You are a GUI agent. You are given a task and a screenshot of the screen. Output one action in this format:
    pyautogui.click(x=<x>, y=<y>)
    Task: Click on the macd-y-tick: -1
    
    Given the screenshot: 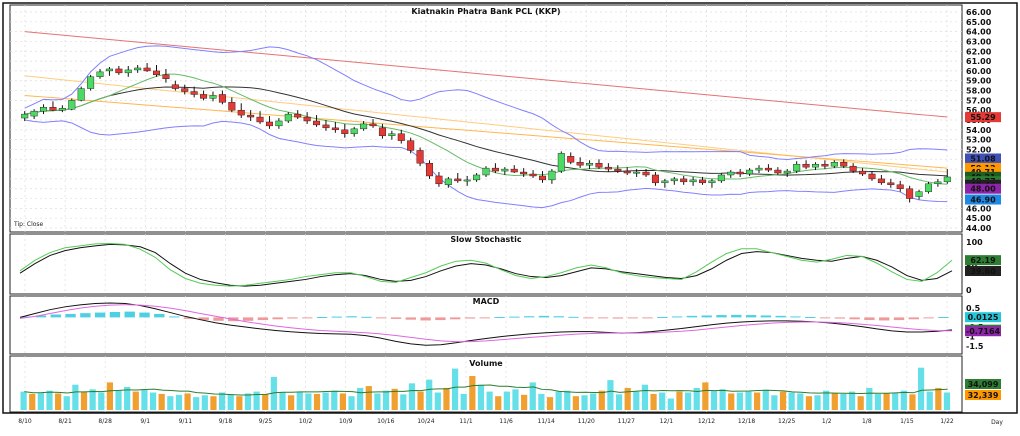 What is the action you would take?
    pyautogui.click(x=970, y=337)
    